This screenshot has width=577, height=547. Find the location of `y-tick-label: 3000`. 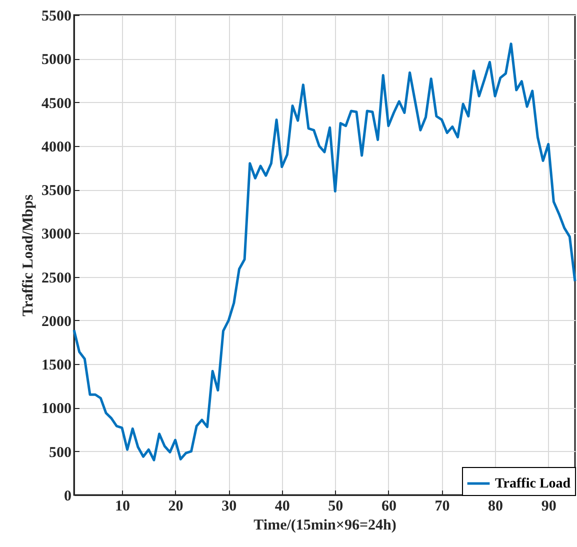

y-tick-label: 3000 is located at coordinates (57, 234).